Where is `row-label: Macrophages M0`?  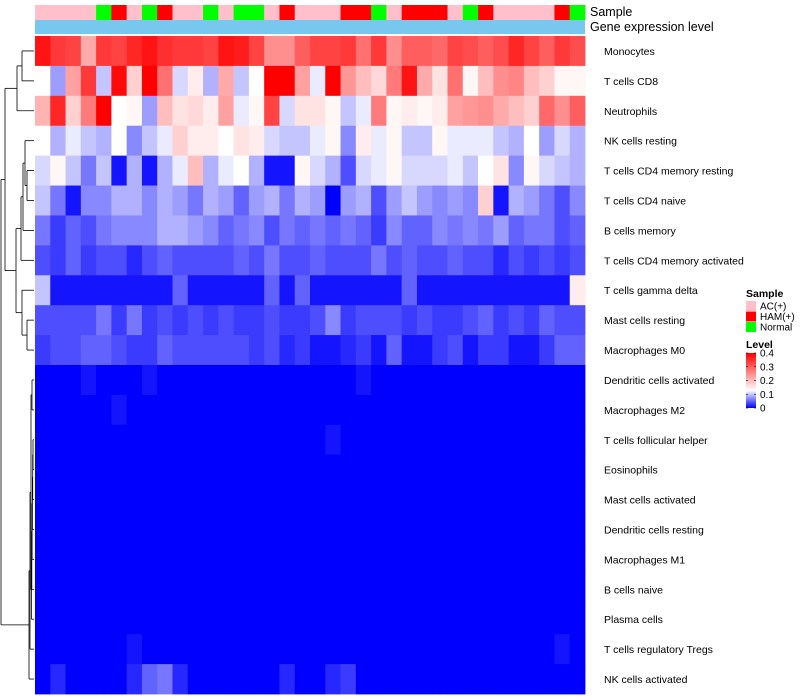
row-label: Macrophages M0 is located at coordinates (644, 351).